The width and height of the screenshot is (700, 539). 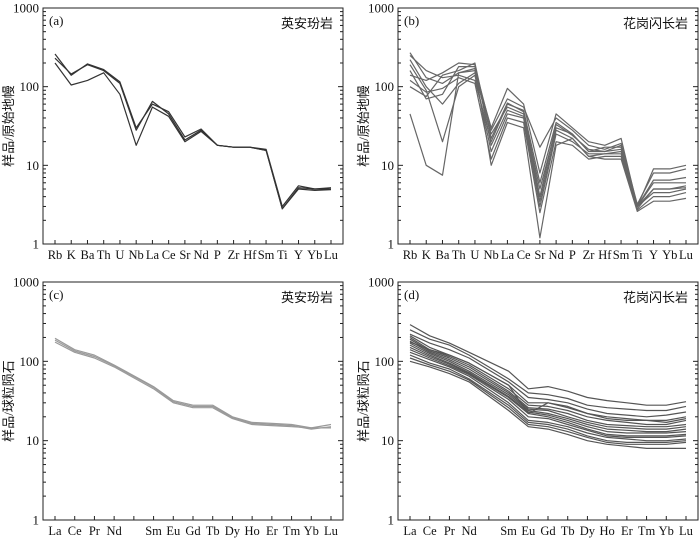 What do you see at coordinates (411, 20) in the screenshot?
I see `panel-tag: (b)` at bounding box center [411, 20].